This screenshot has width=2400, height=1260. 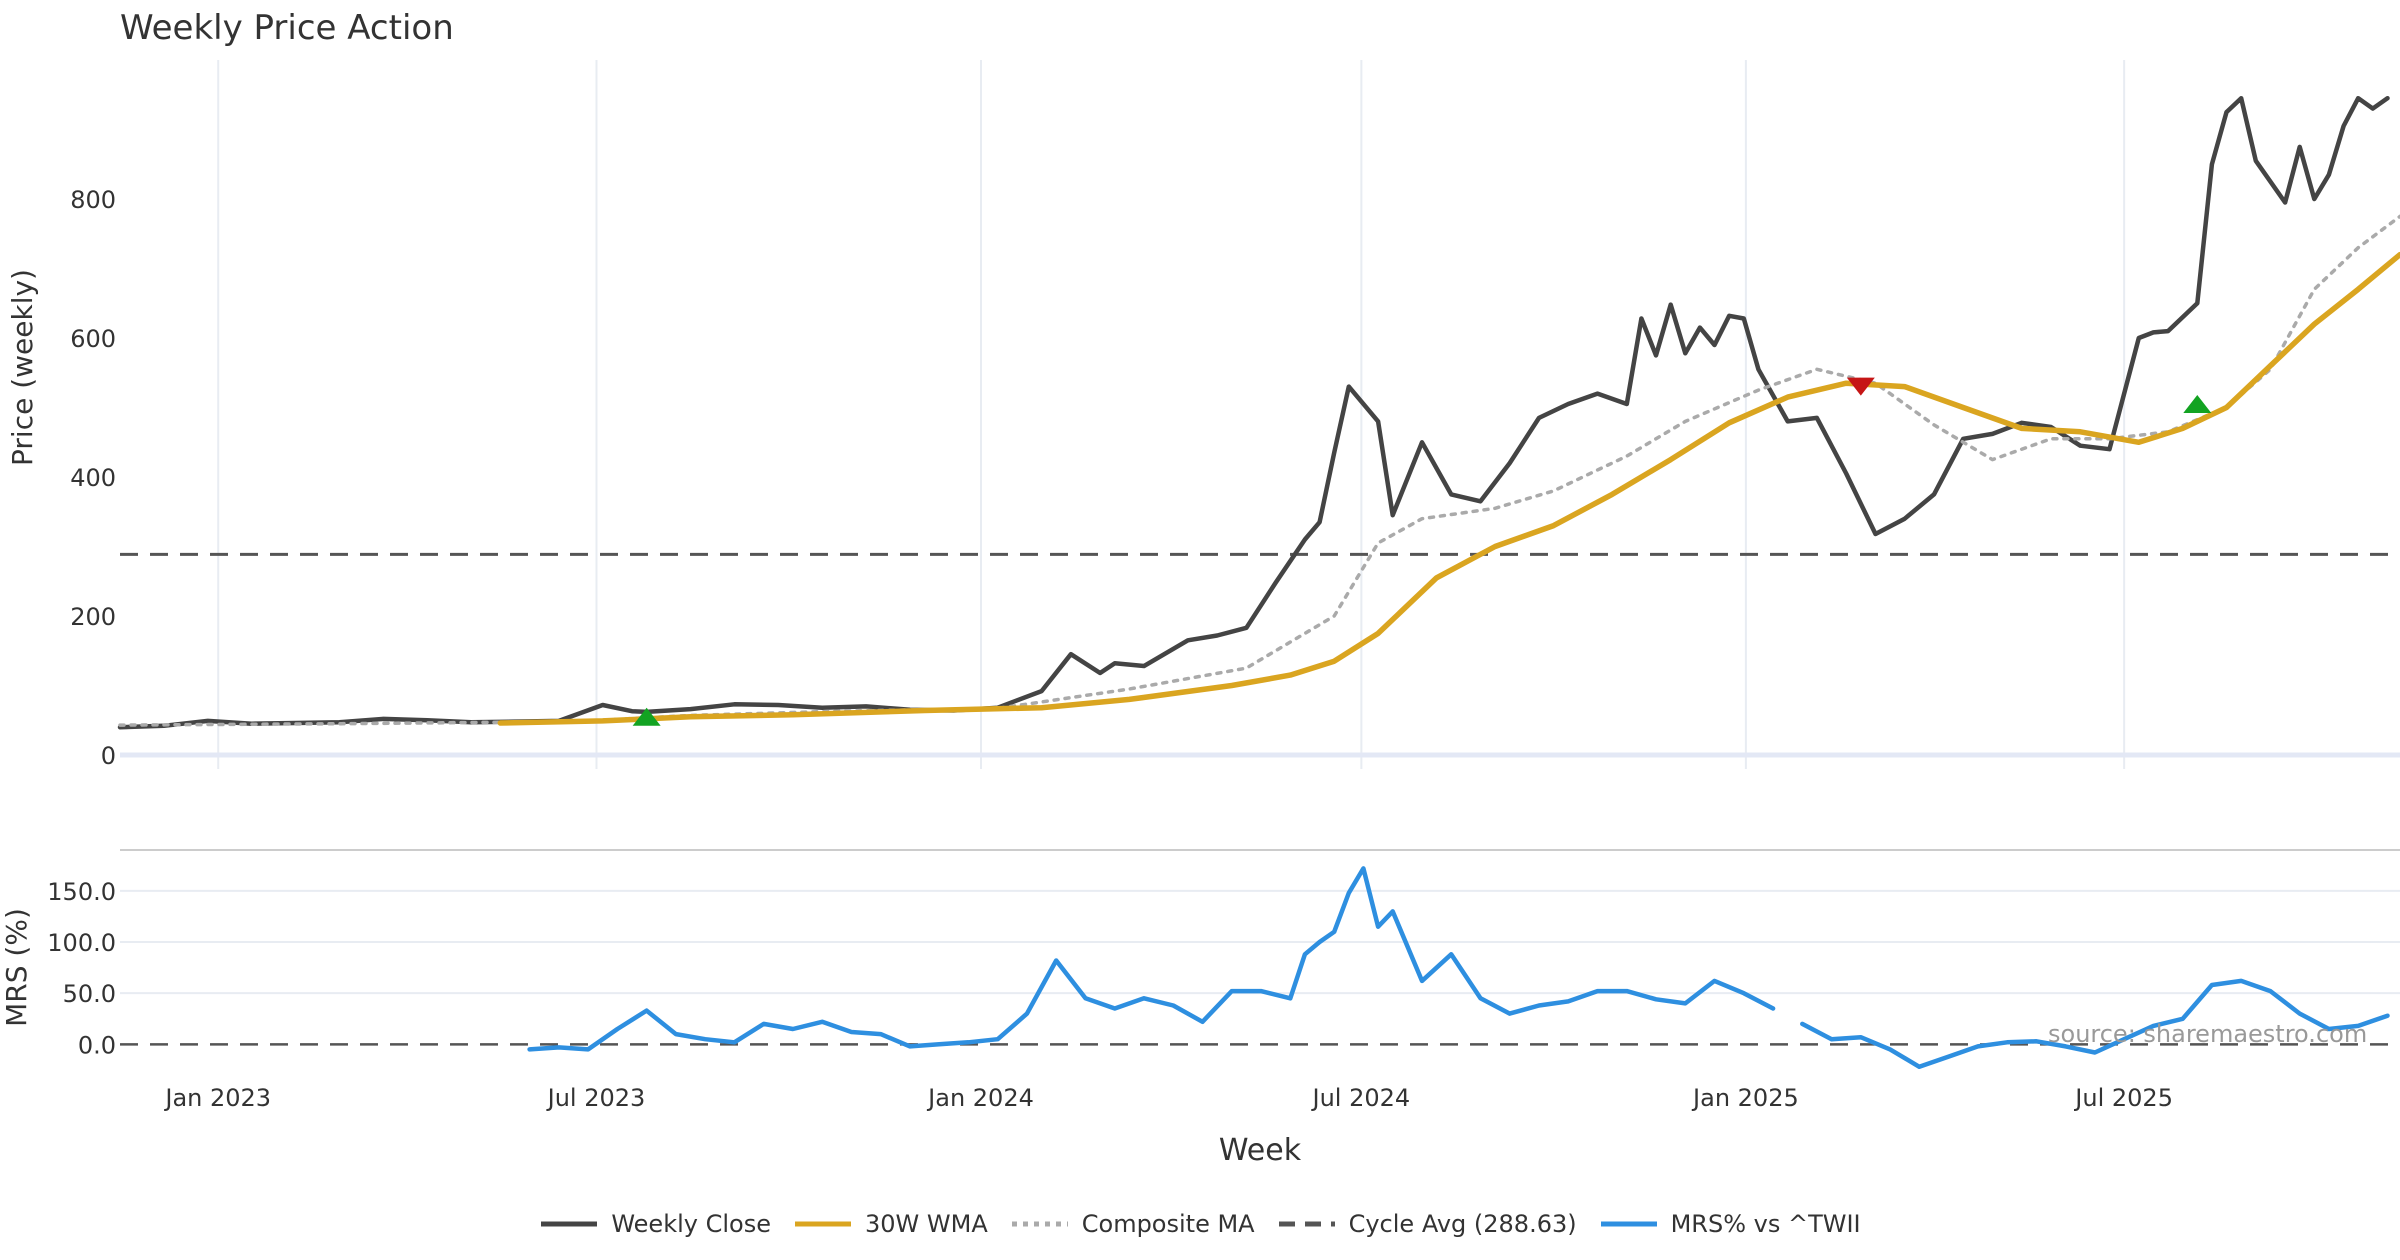 I want to click on legend-item: MRS% vs ^TWII, so click(x=1730, y=1224).